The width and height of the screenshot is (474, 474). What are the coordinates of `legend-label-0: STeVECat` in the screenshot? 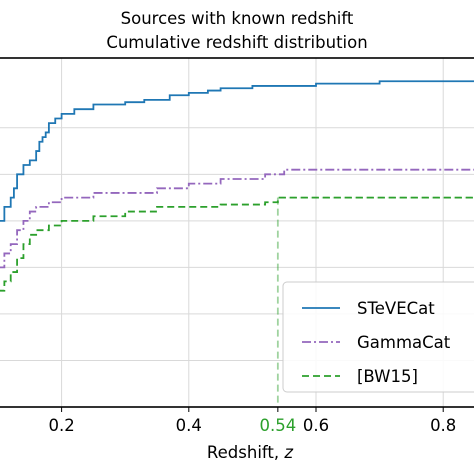 It's located at (396, 308).